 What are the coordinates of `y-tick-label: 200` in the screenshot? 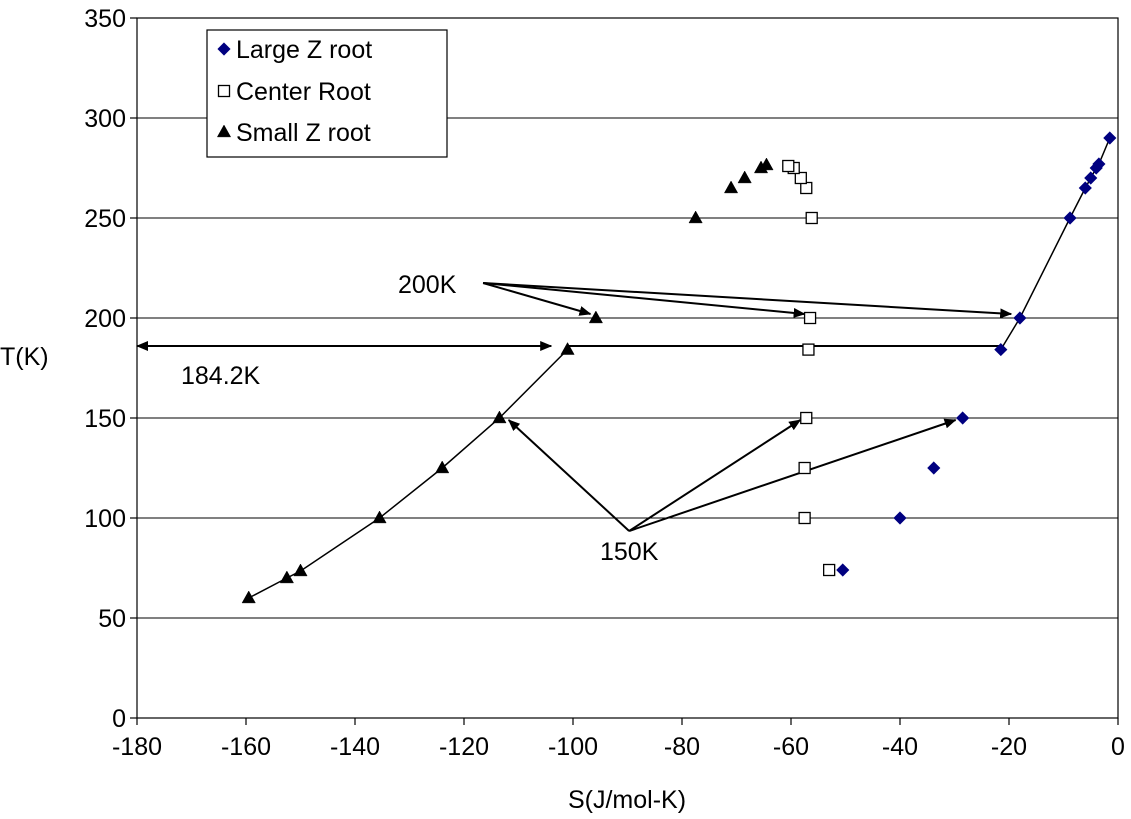 It's located at (105, 319).